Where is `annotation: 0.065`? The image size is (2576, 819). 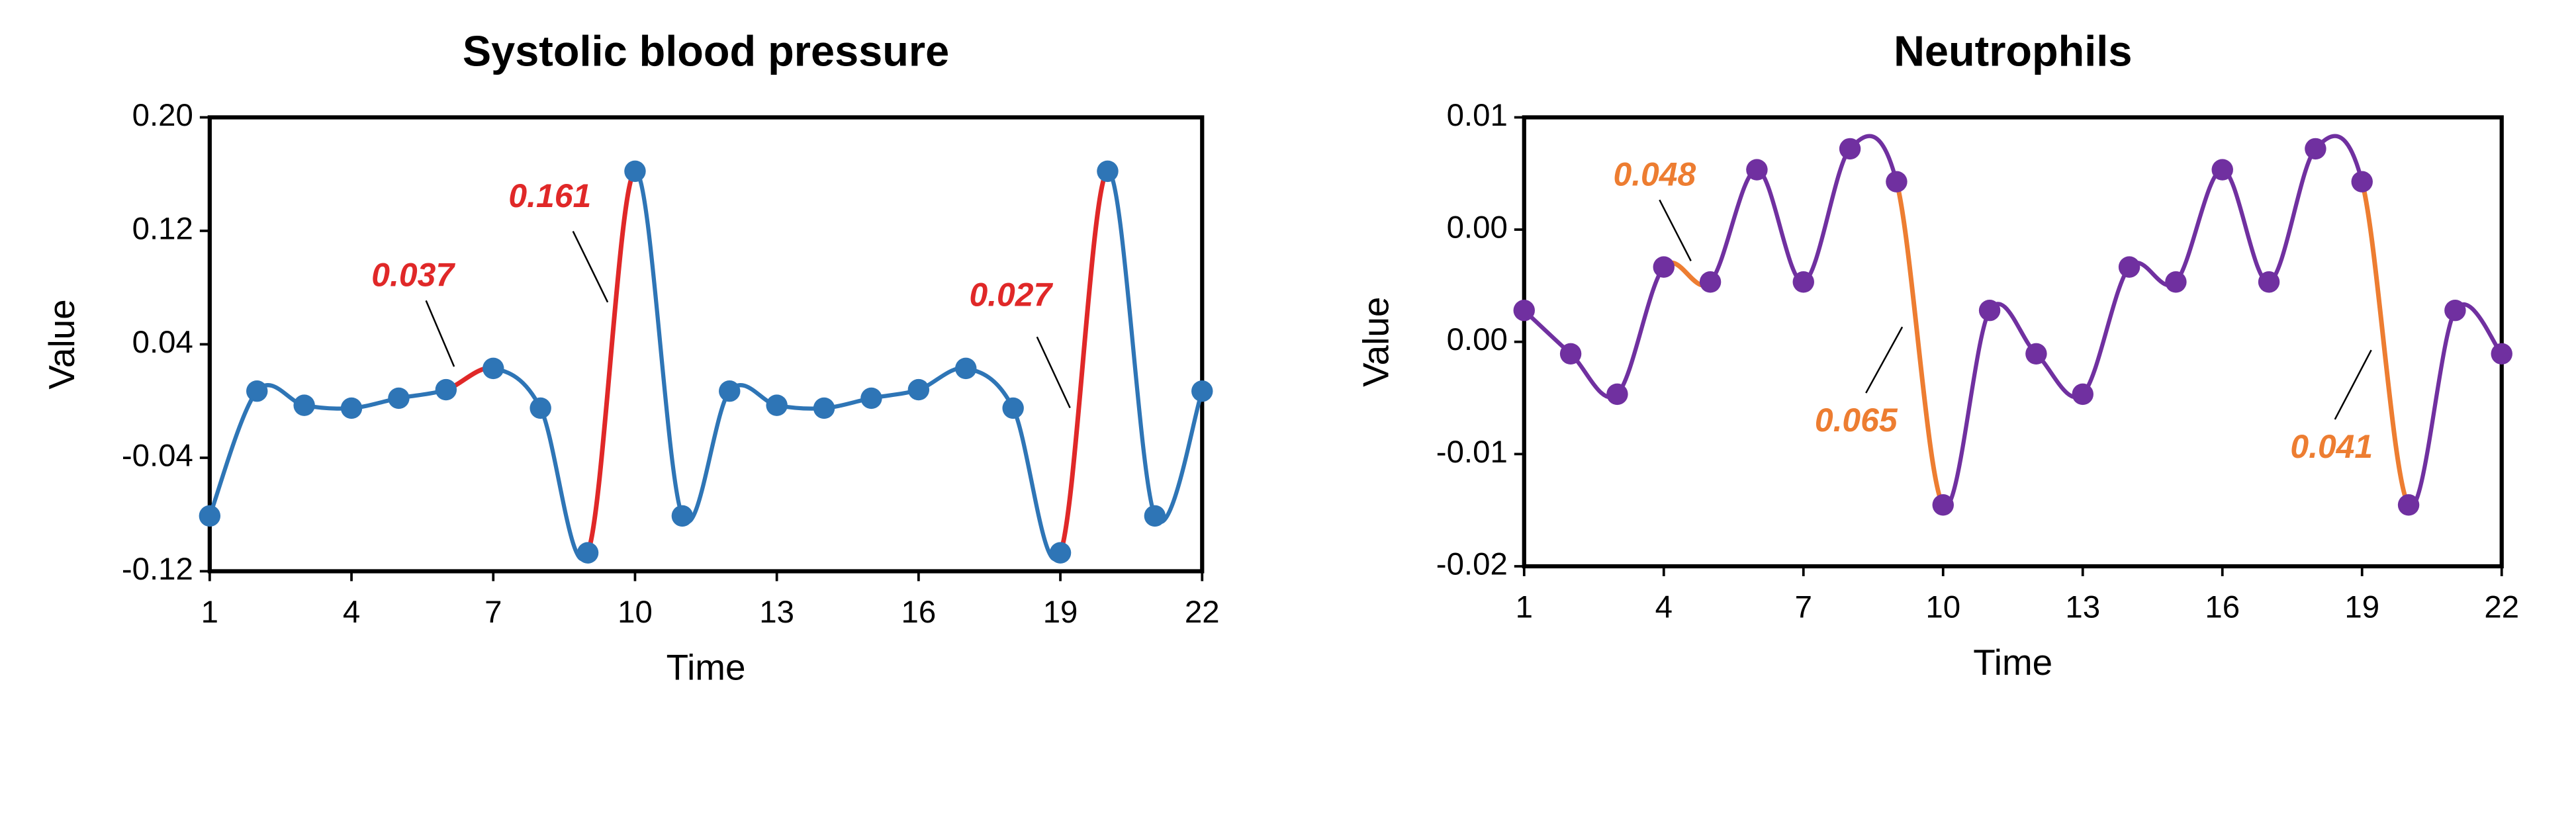
annotation: 0.065 is located at coordinates (1856, 420).